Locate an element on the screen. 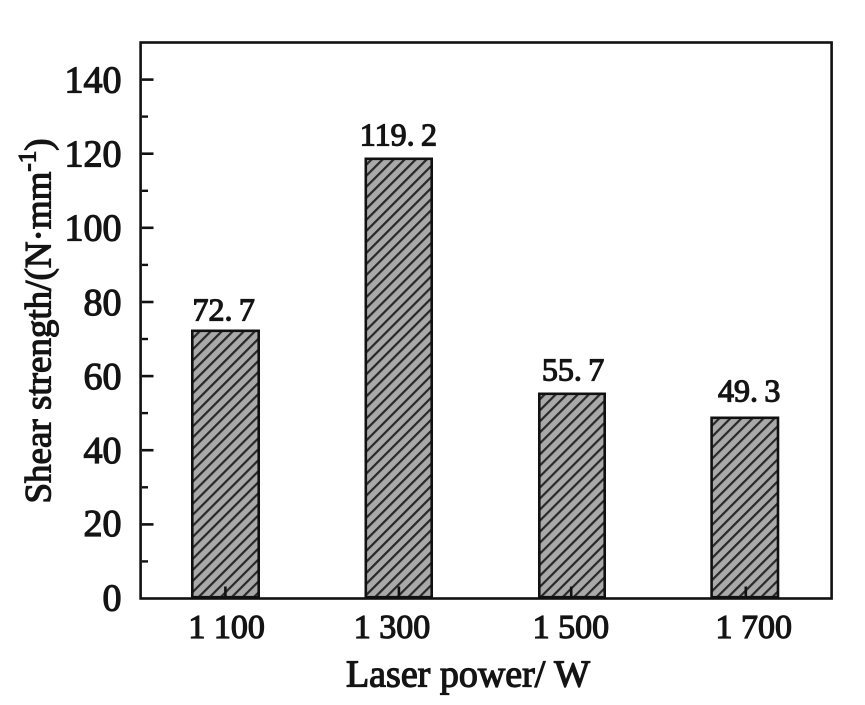 Image resolution: width=865 pixels, height=705 pixels. svg-text: 1 500 is located at coordinates (571, 627).